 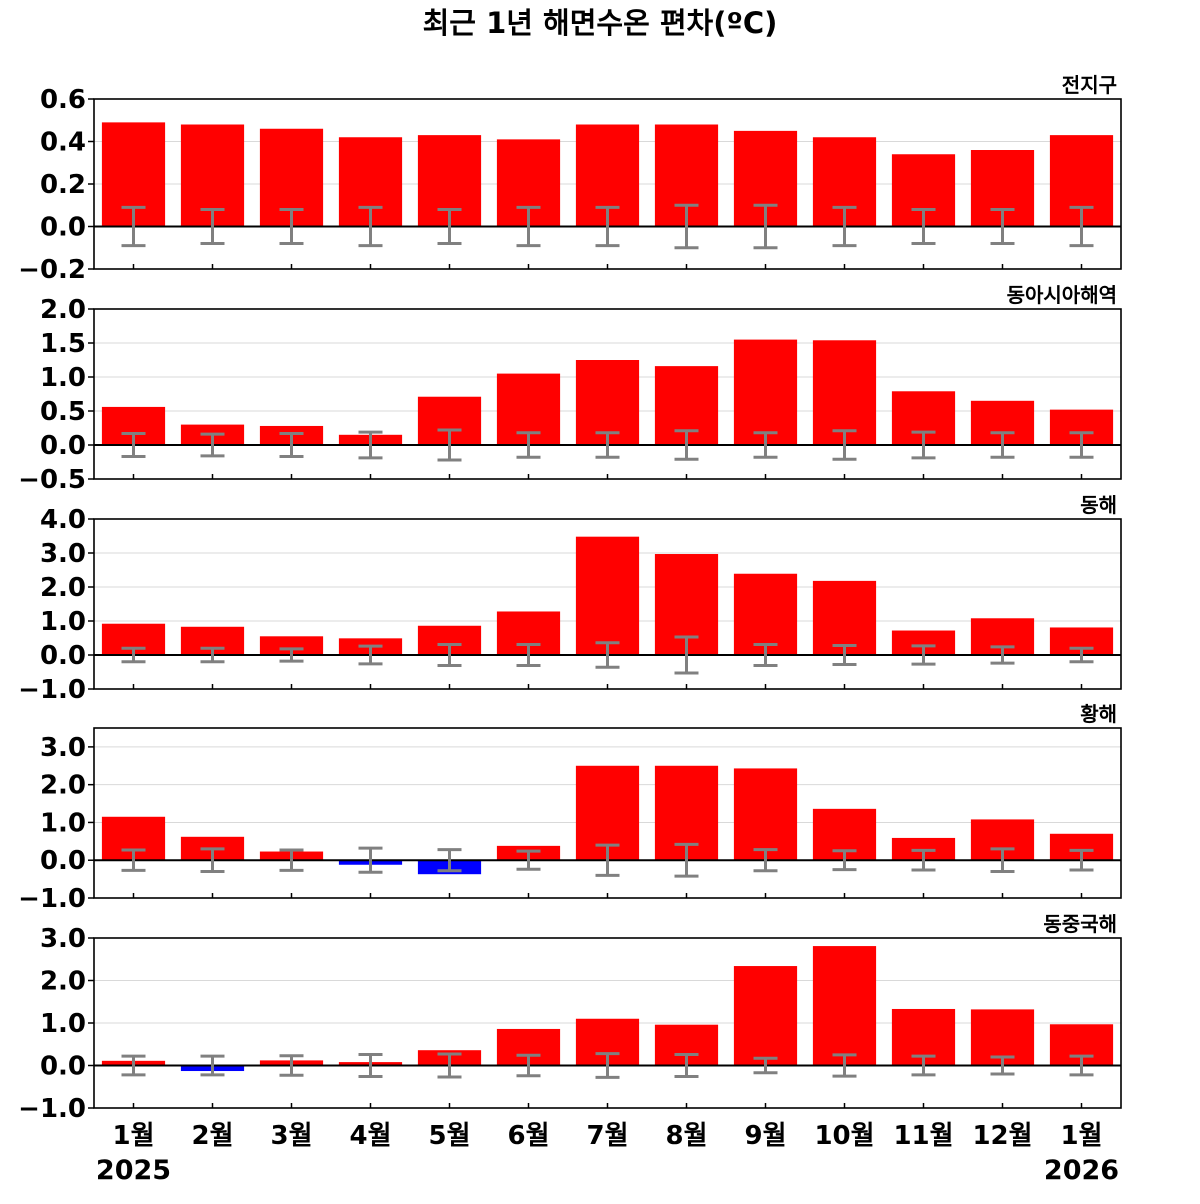 What do you see at coordinates (212, 1136) in the screenshot?
I see `x-tick-label: 2월` at bounding box center [212, 1136].